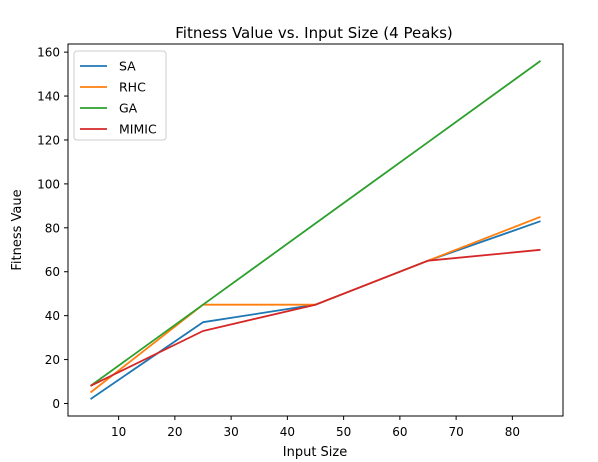  Describe the element at coordinates (174, 432) in the screenshot. I see `x-tick-label: 20` at that location.